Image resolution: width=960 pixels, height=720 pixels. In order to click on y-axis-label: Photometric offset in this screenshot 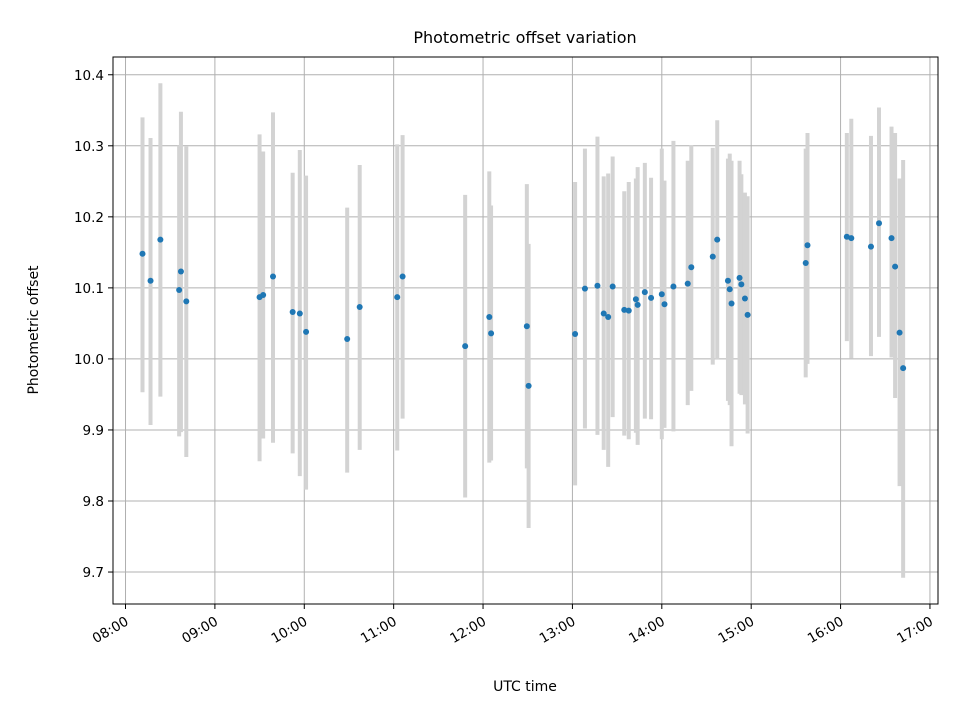, I will do `click(34, 330)`.